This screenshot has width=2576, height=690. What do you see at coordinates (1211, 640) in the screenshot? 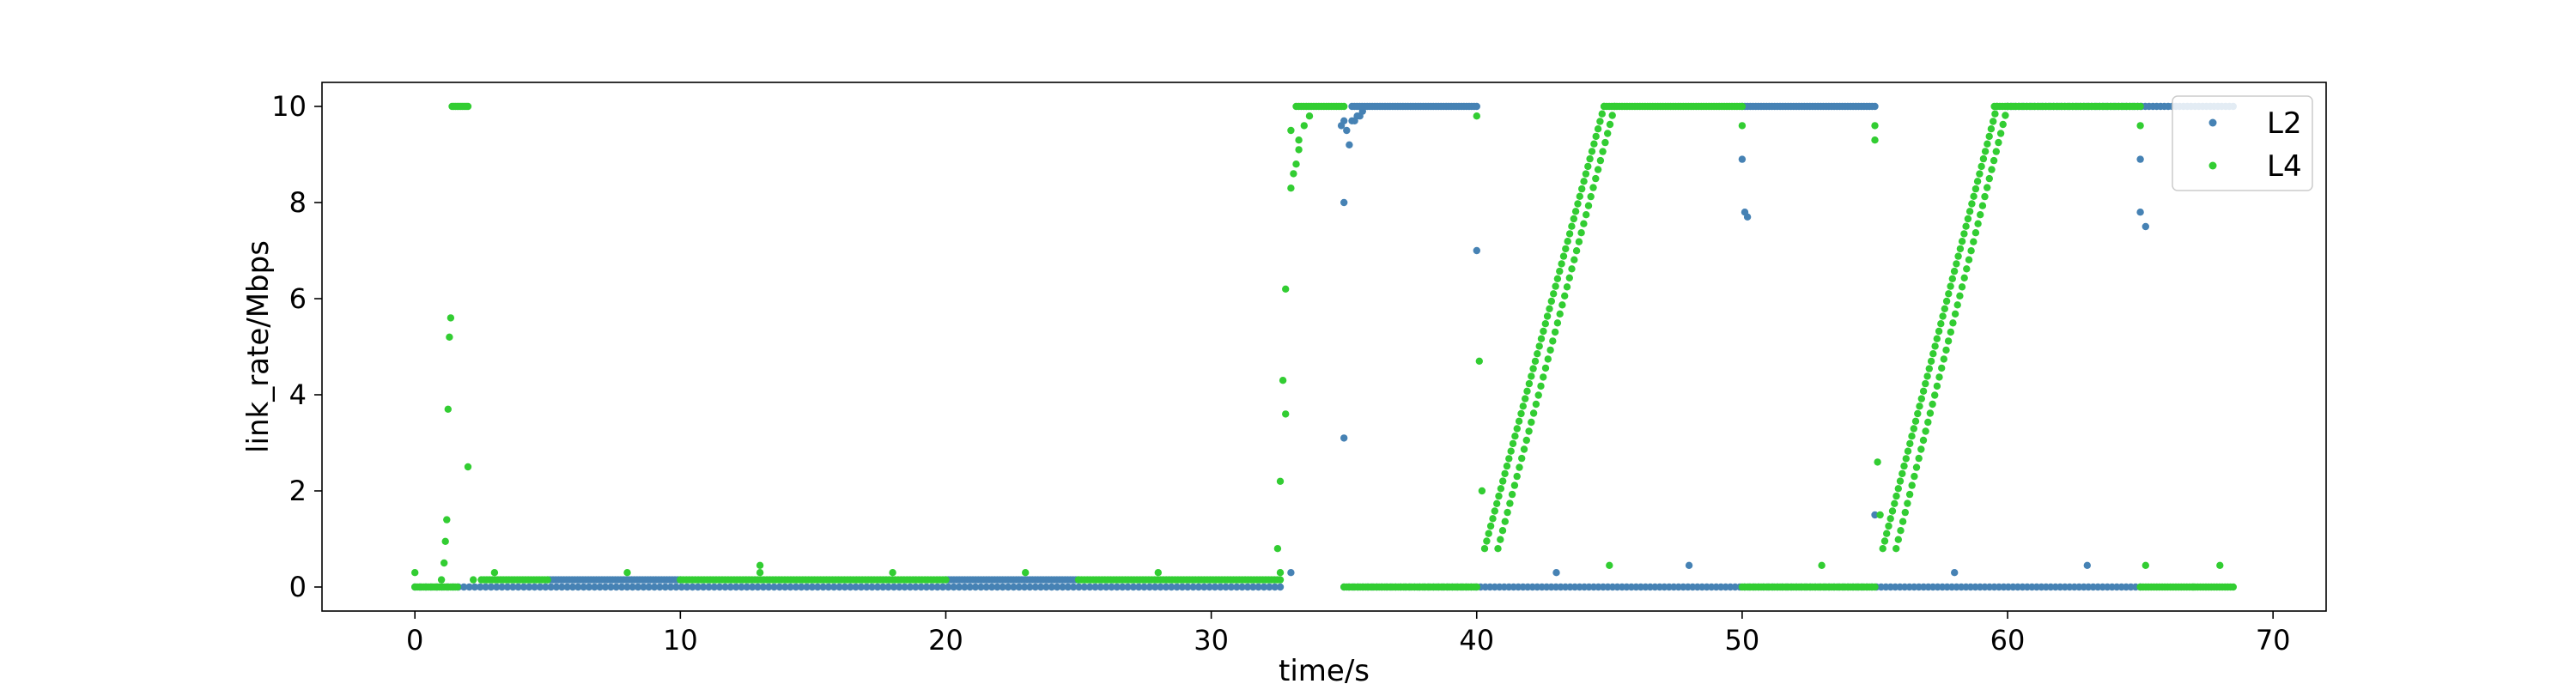
I see `x-tick-label: 30` at bounding box center [1211, 640].